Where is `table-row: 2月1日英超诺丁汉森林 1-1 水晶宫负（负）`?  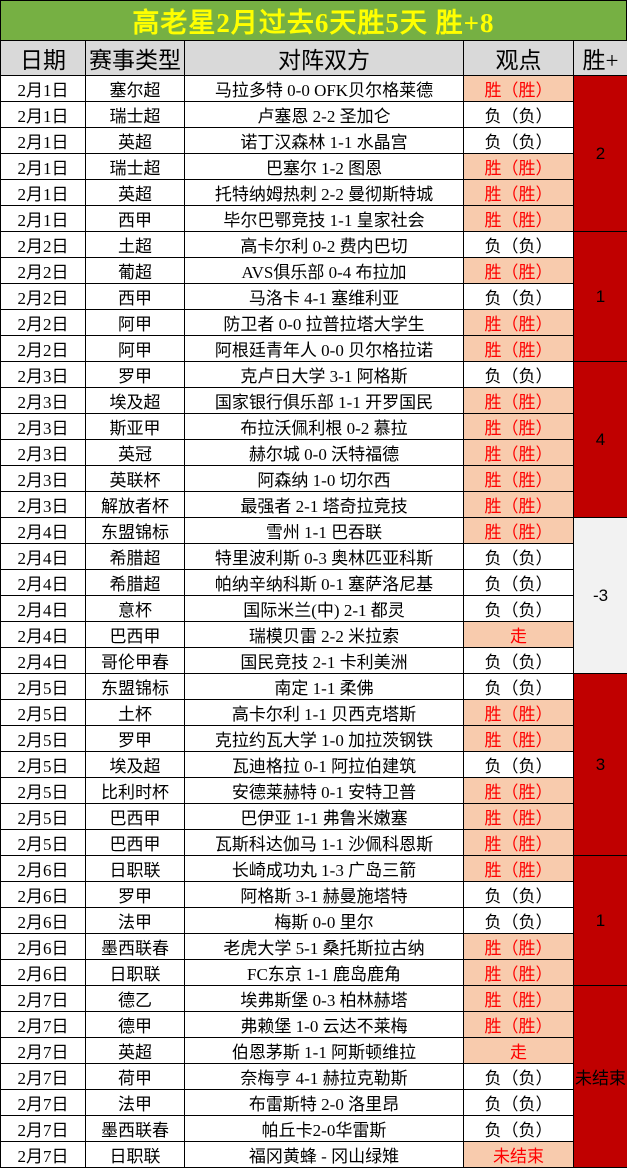
table-row: 2月1日英超诺丁汉森林 1-1 水晶宫负（负） is located at coordinates (314, 141).